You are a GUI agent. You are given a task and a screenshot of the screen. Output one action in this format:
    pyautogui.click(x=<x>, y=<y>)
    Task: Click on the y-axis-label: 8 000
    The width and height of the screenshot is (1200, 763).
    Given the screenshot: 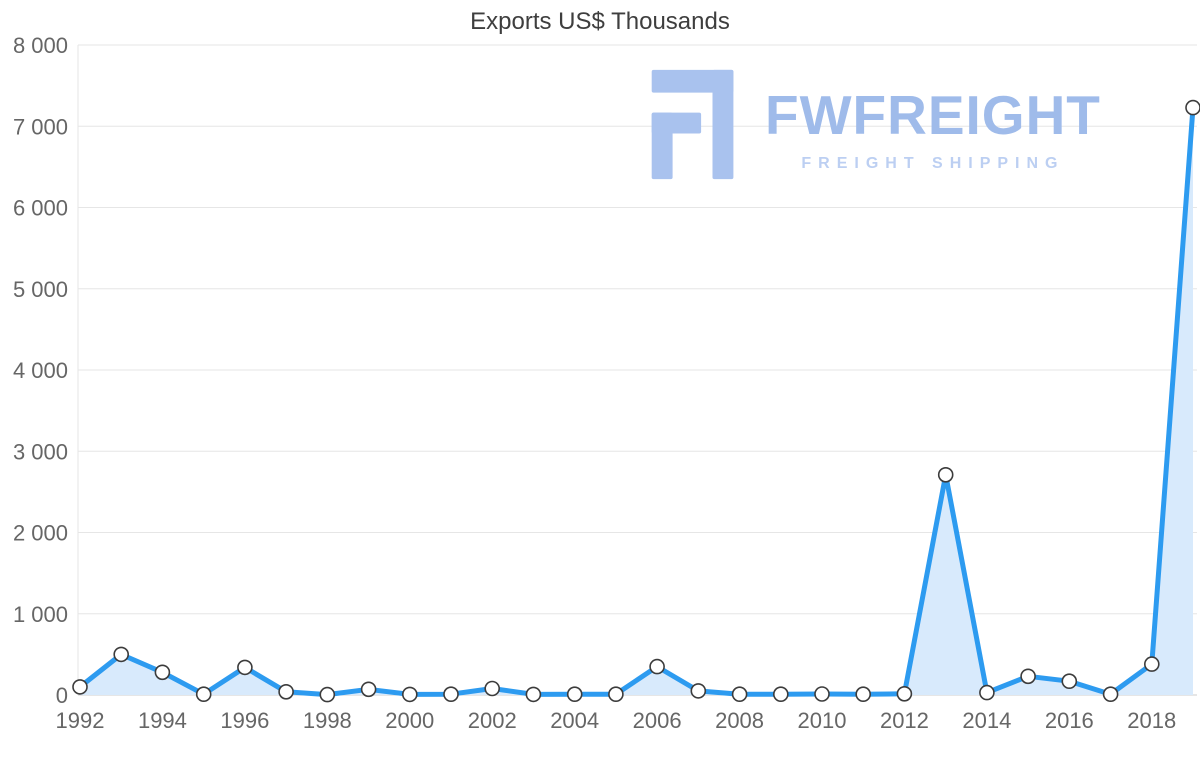 What is the action you would take?
    pyautogui.click(x=40, y=45)
    